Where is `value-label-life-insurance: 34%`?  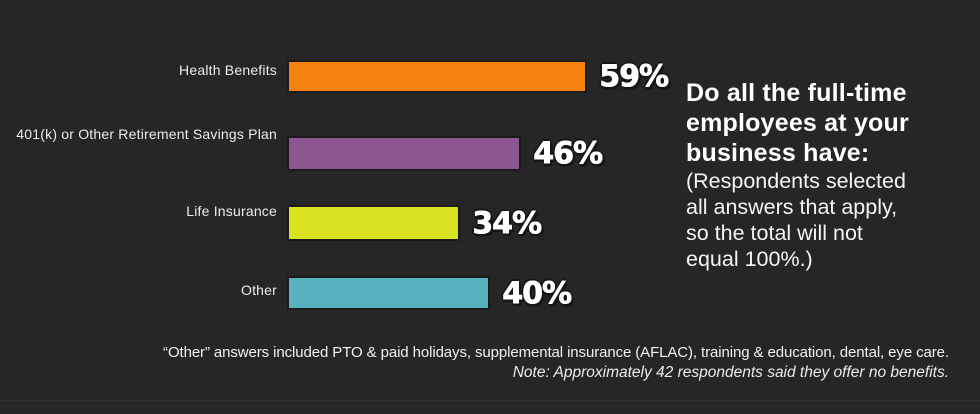 value-label-life-insurance: 34% is located at coordinates (507, 223).